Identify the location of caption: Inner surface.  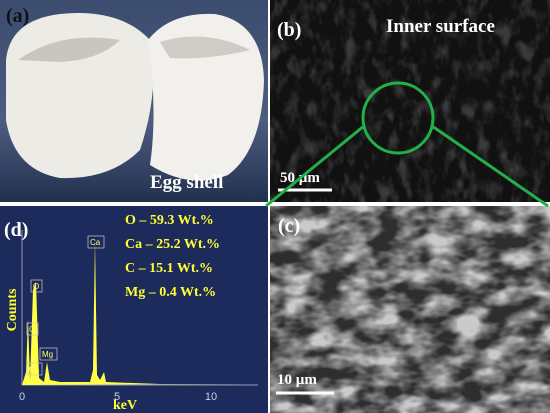
(440, 26).